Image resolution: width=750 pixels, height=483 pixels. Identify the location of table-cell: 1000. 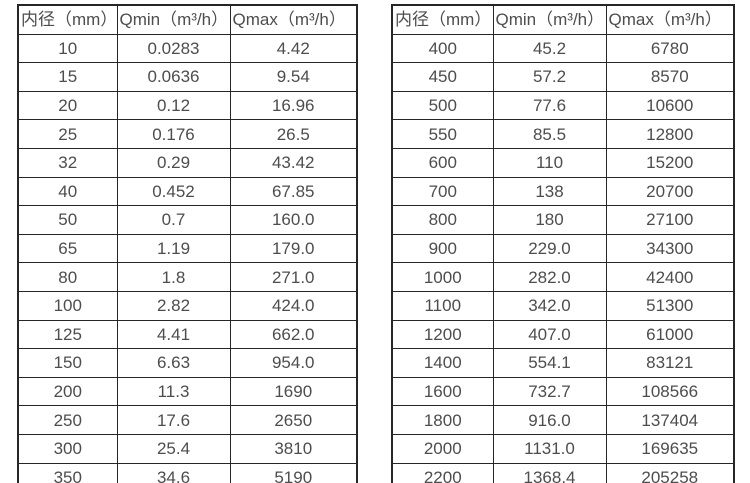
(442, 277).